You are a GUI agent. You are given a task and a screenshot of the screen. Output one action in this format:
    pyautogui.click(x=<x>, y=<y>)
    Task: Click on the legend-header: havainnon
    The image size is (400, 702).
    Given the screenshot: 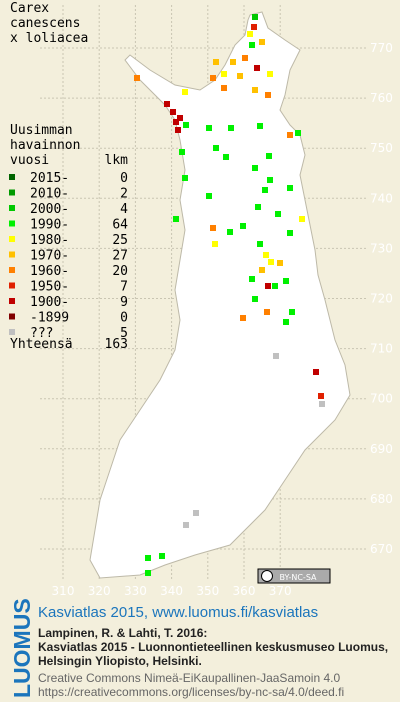 What is the action you would take?
    pyautogui.click(x=45, y=145)
    